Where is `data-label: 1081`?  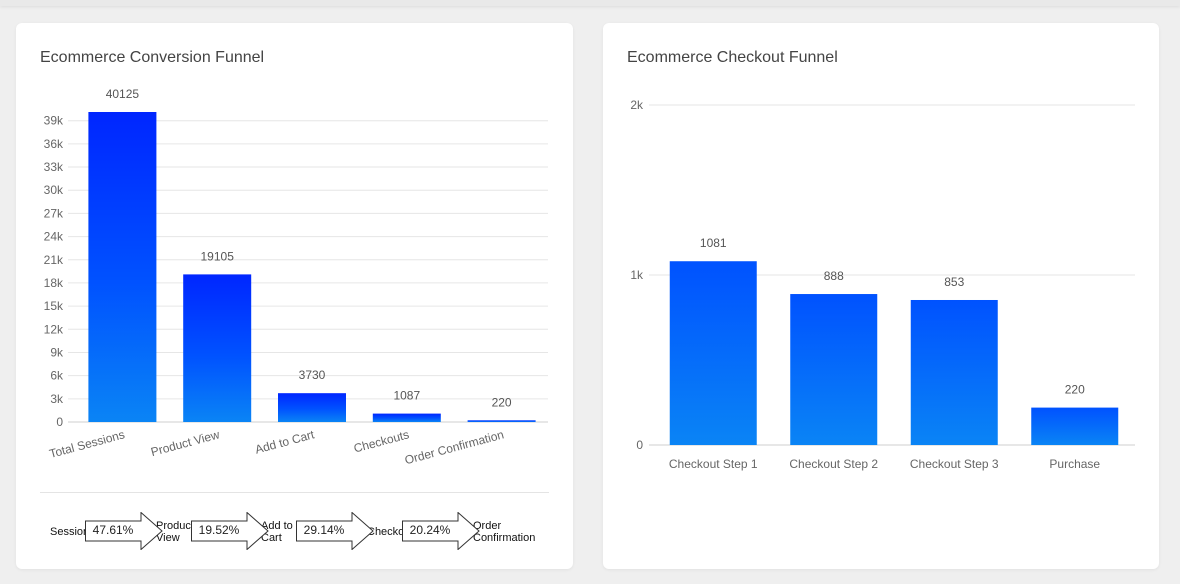 data-label: 1081 is located at coordinates (713, 243).